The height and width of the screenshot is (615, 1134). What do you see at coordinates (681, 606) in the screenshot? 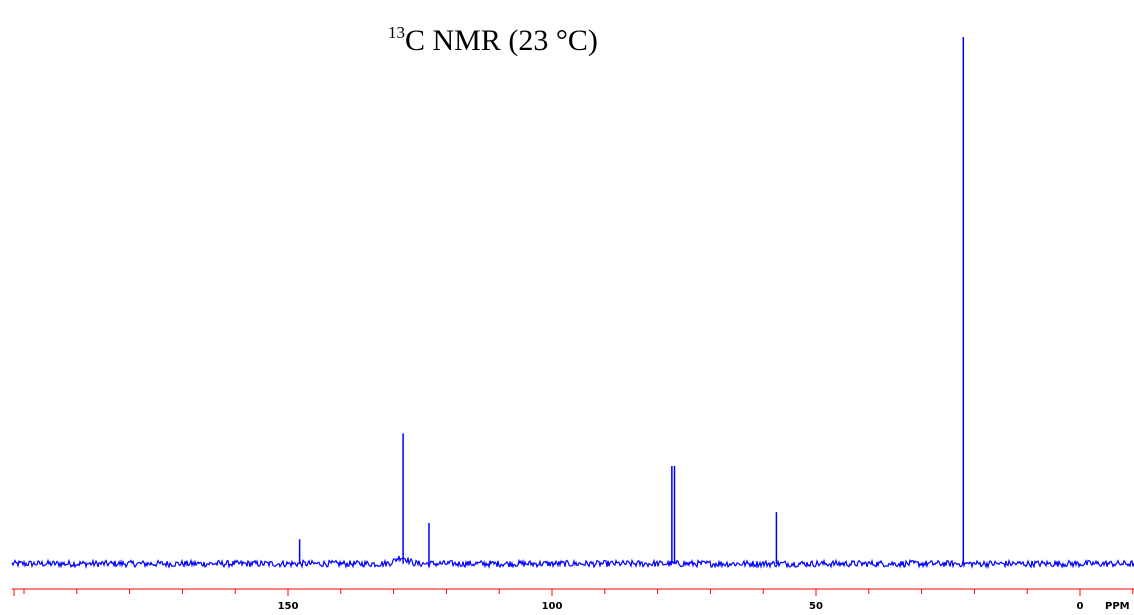
I see `x-tick-labels: 150 100 50 0` at bounding box center [681, 606].